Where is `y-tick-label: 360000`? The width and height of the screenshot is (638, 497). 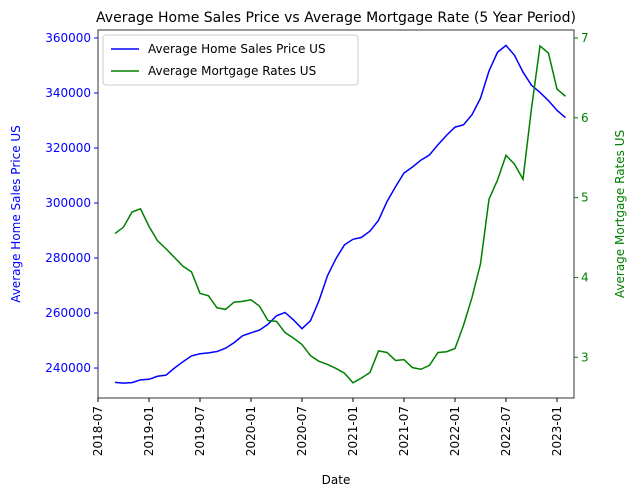
y-tick-label: 360000 is located at coordinates (68, 38).